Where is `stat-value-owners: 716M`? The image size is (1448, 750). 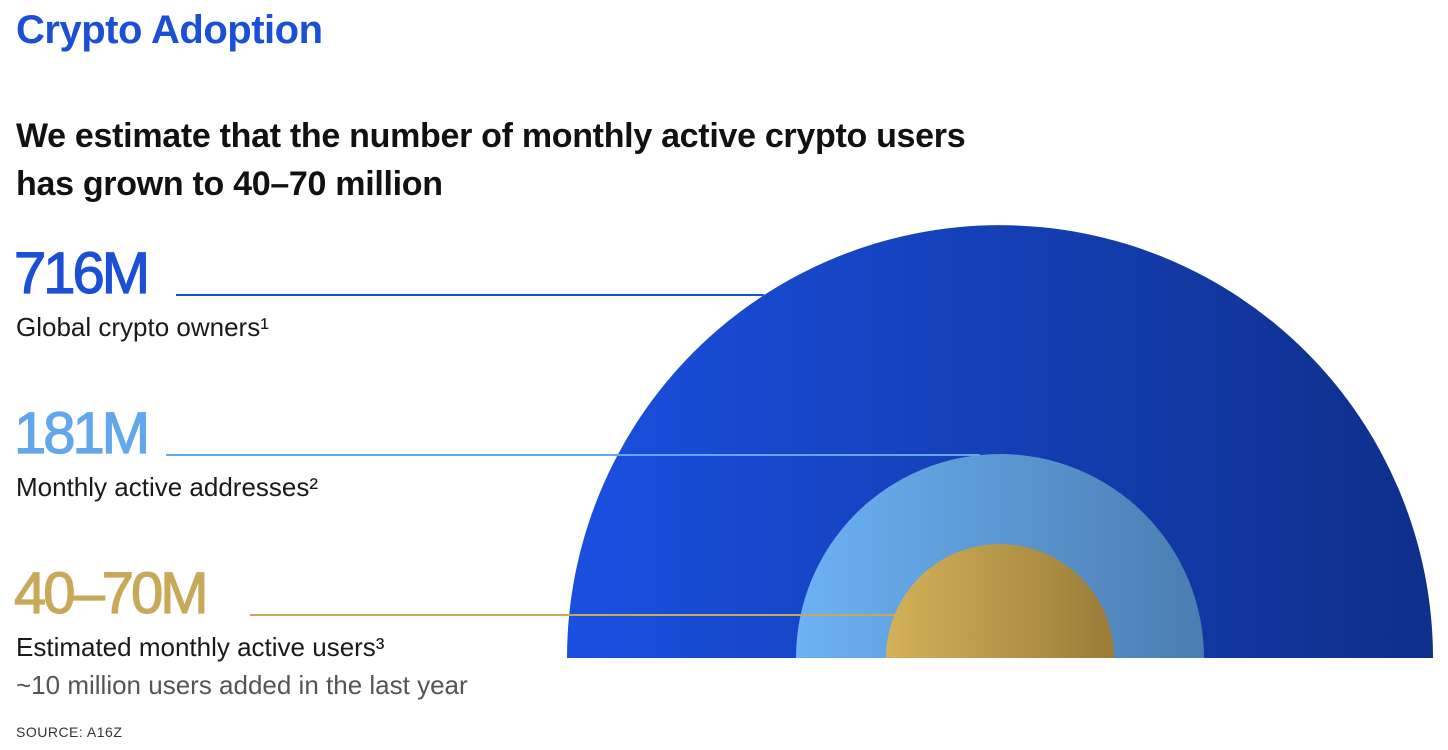
stat-value-owners: 716M is located at coordinates (81, 273).